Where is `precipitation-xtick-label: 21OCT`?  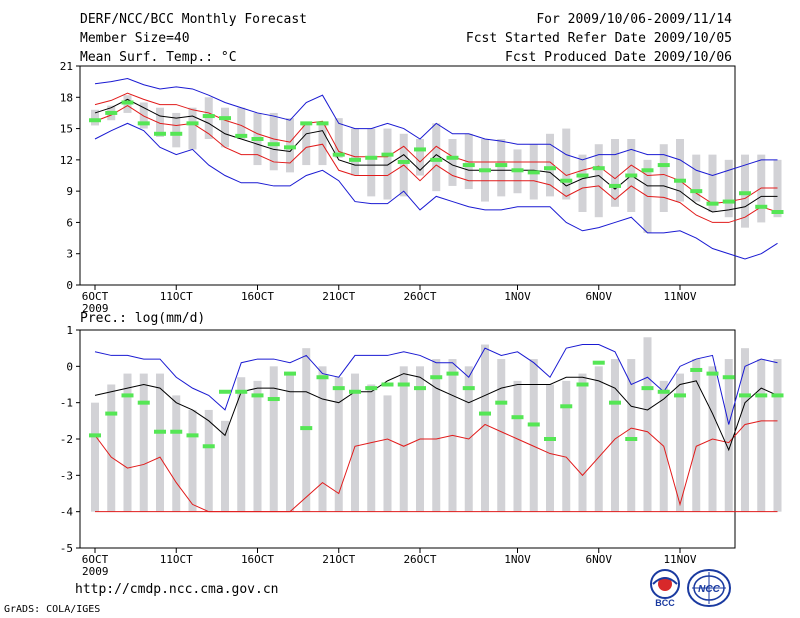
precipitation-xtick-label: 21OCT is located at coordinates (338, 559).